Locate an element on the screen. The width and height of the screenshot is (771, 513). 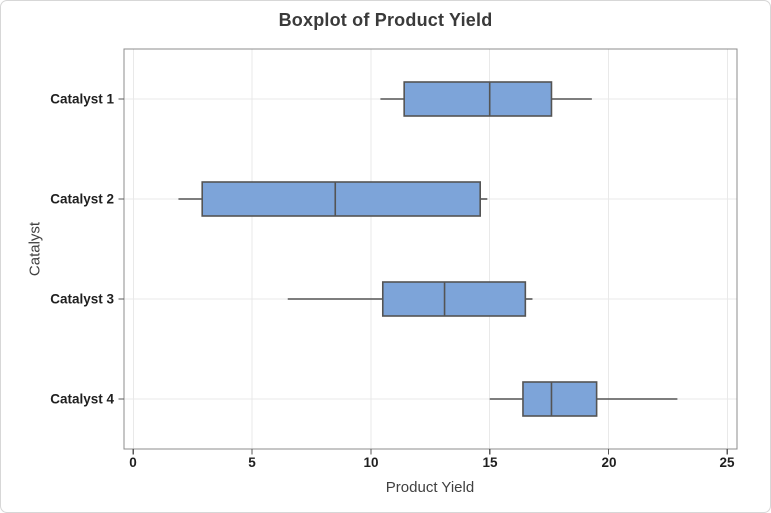
x-tick-label-5: 5 is located at coordinates (252, 462).